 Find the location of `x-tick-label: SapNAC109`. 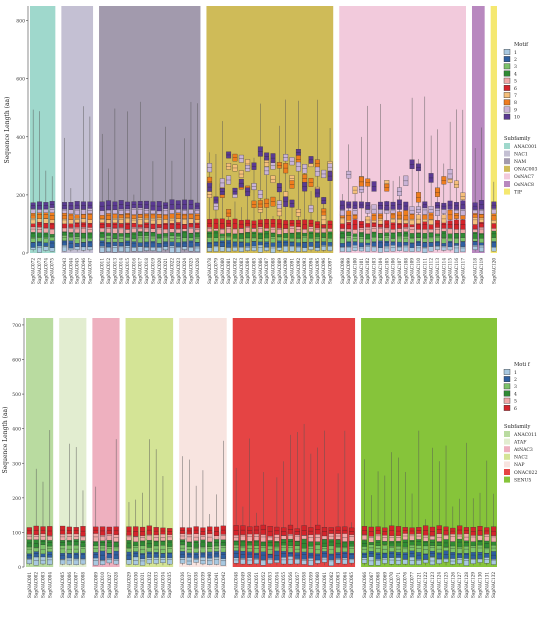

x-tick-label: SapNAC109 is located at coordinates (412, 271).